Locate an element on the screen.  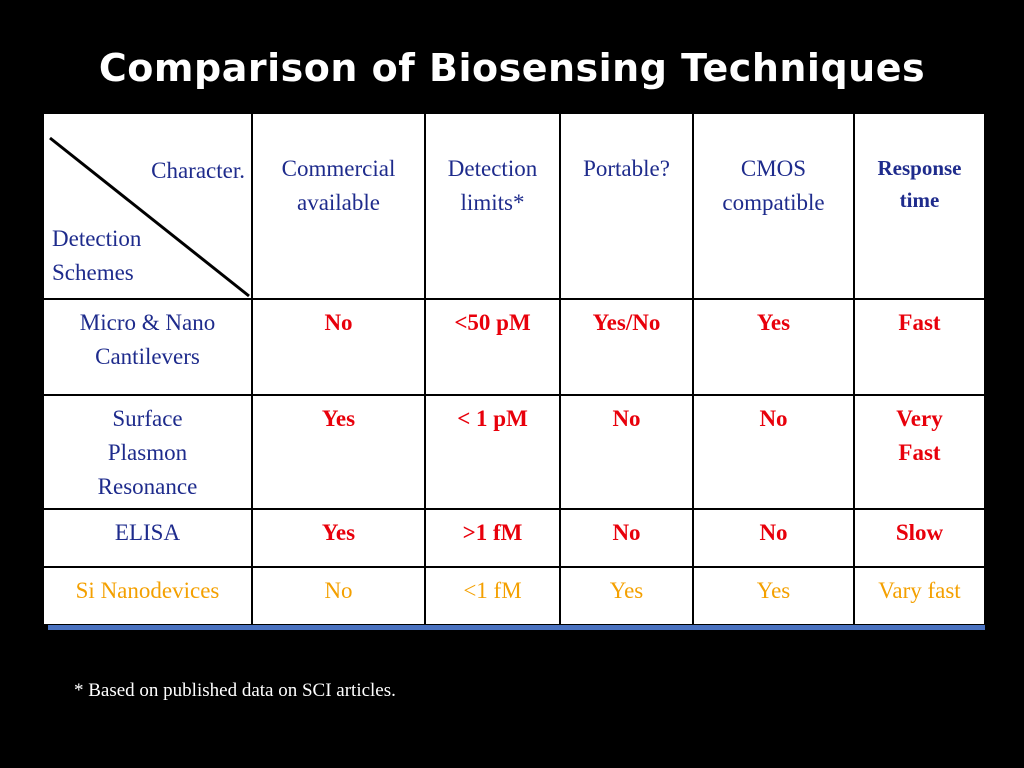
header-response-time: Response time is located at coordinates (919, 206).